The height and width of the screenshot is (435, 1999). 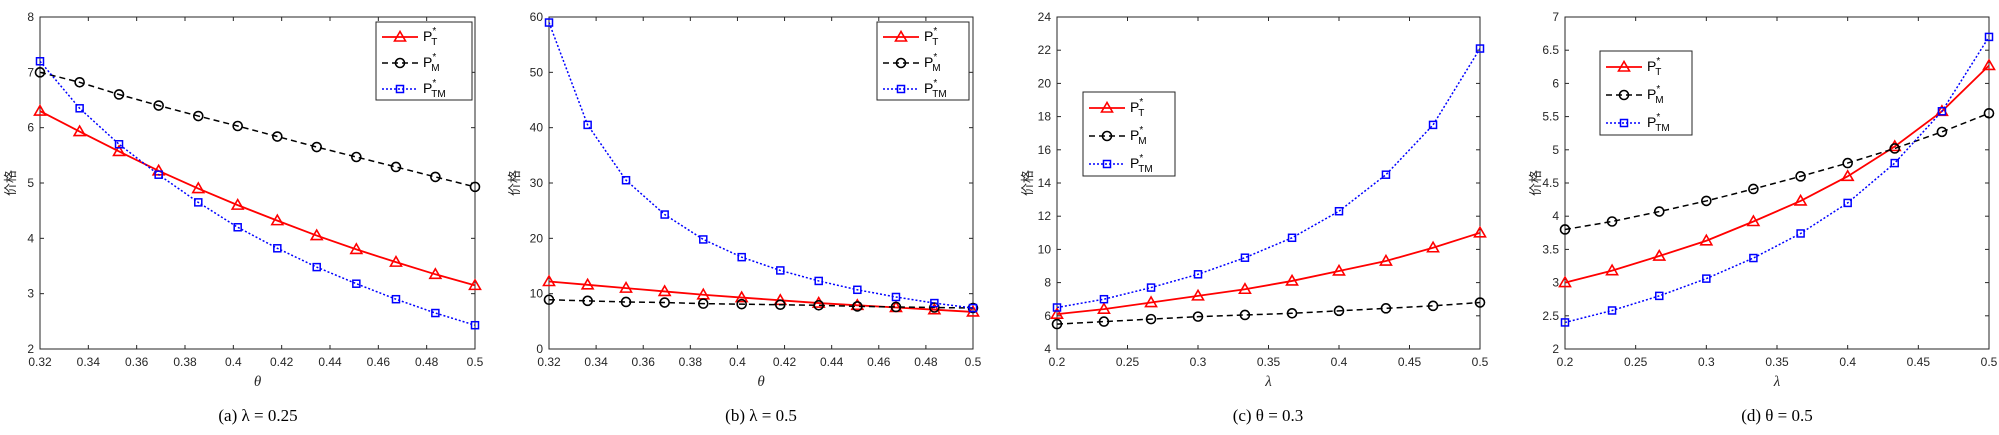 What do you see at coordinates (832, 362) in the screenshot?
I see `x-tick-label: 0.44` at bounding box center [832, 362].